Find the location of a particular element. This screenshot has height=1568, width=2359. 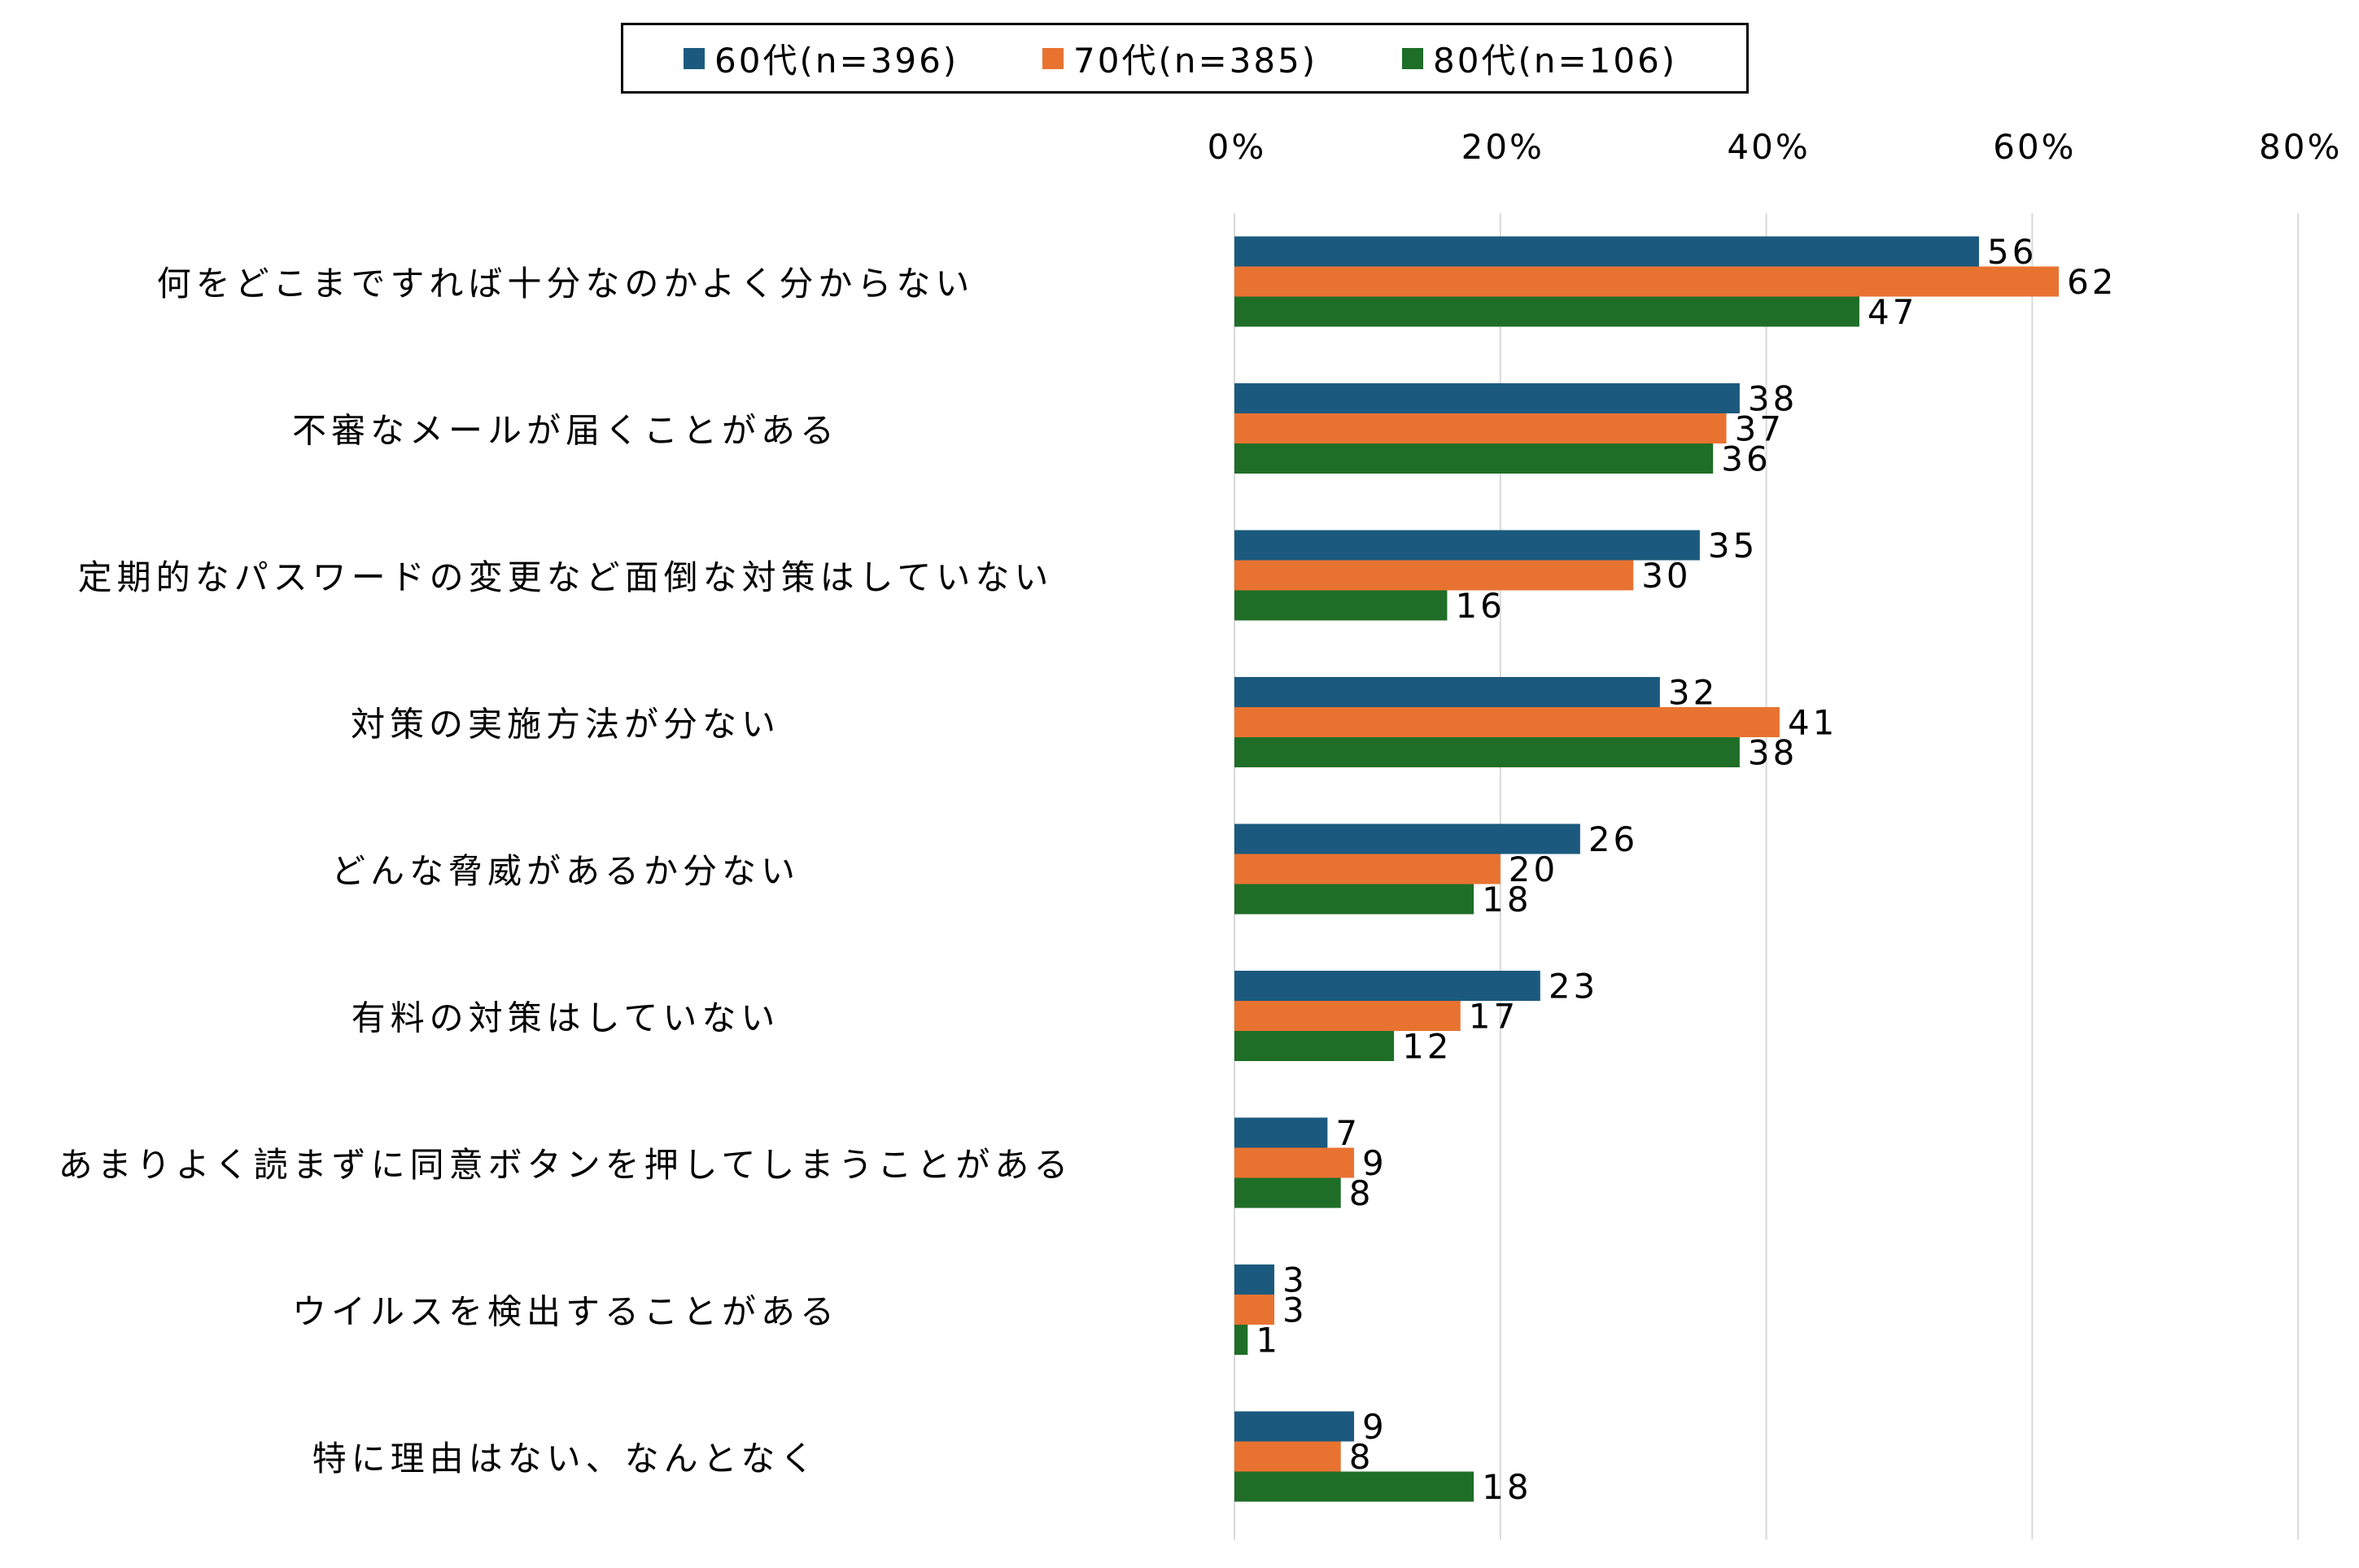

legend-swatch-80s is located at coordinates (1412, 58).